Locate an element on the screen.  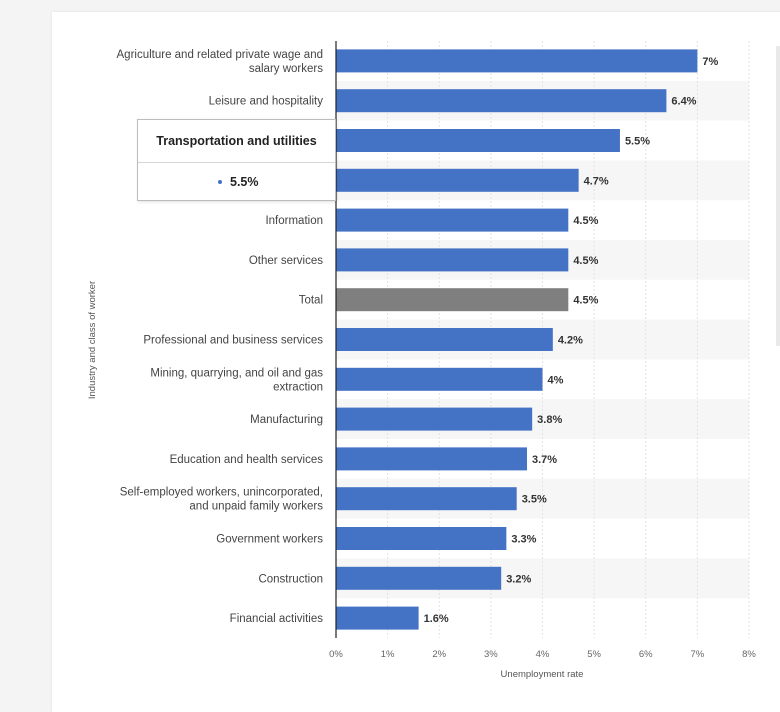
category-label: Construction is located at coordinates (290, 579).